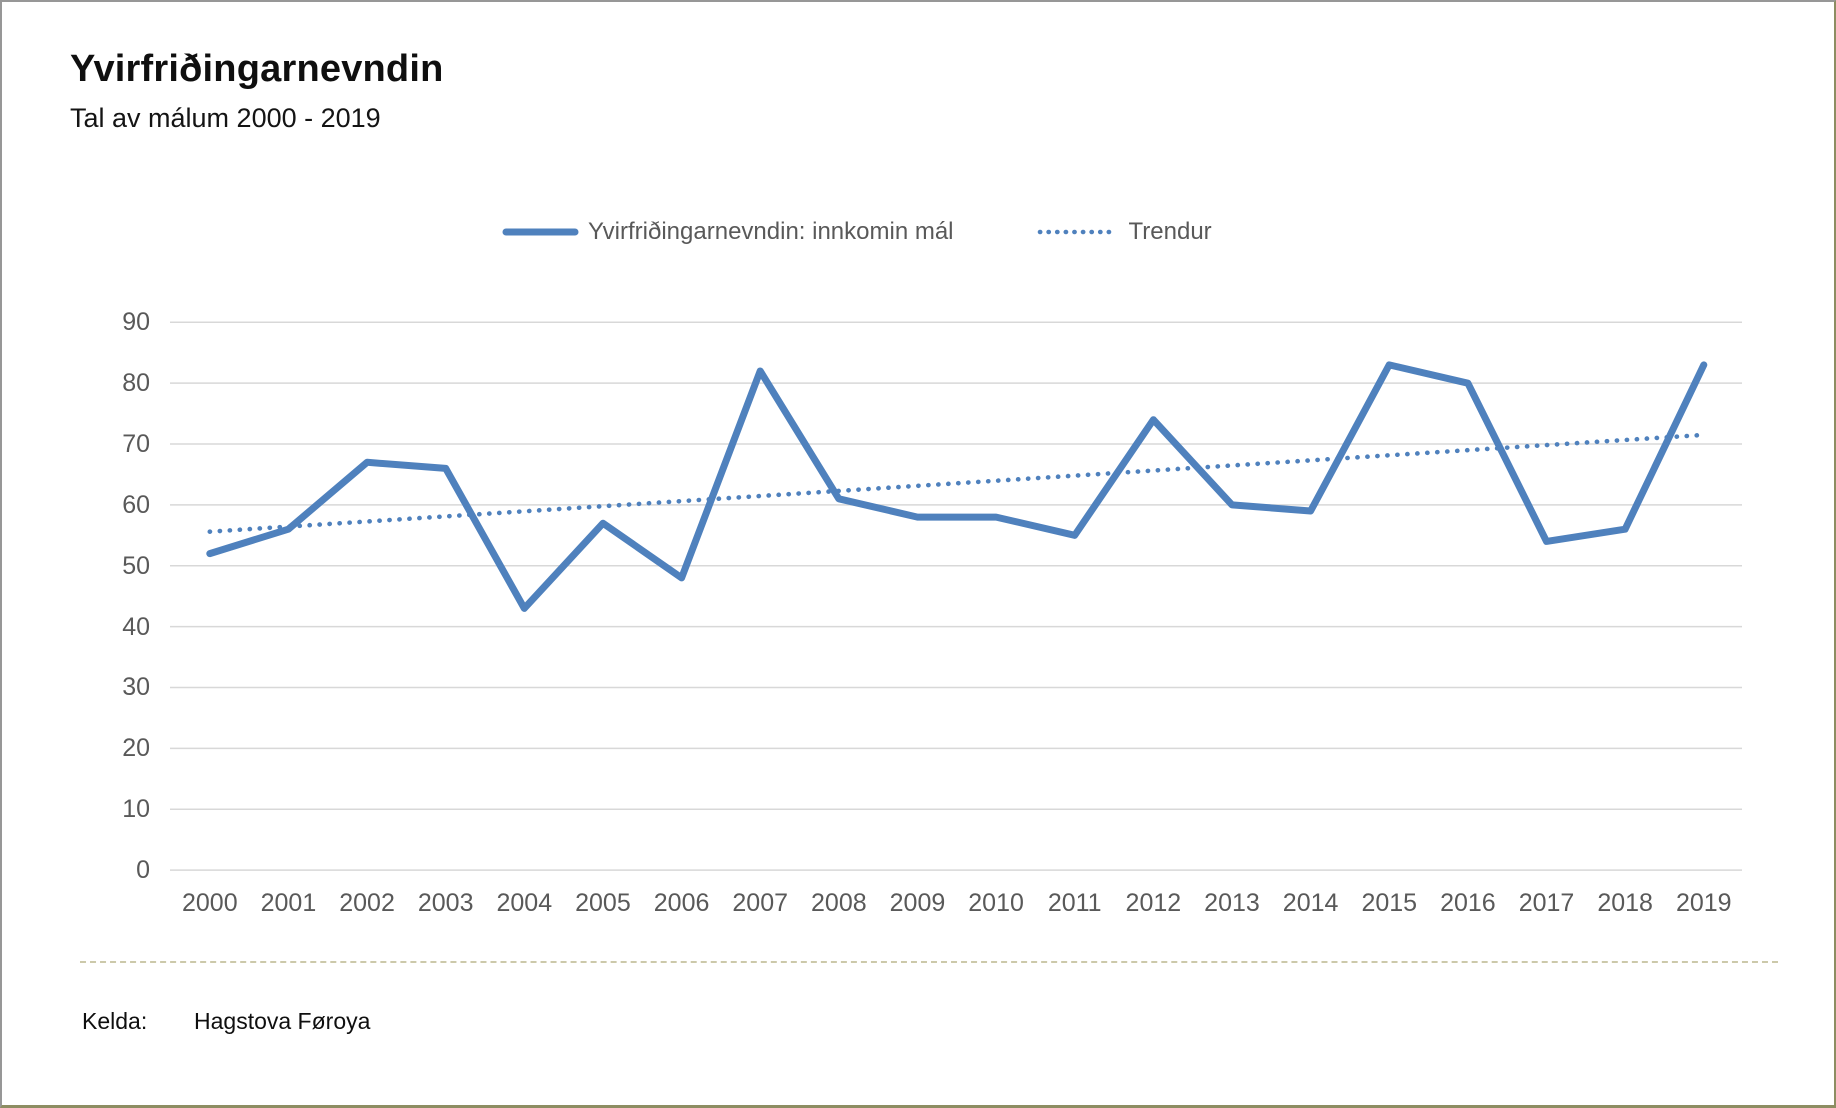 This screenshot has height=1108, width=1836. I want to click on legend-item-trend: Trendur, so click(1124, 232).